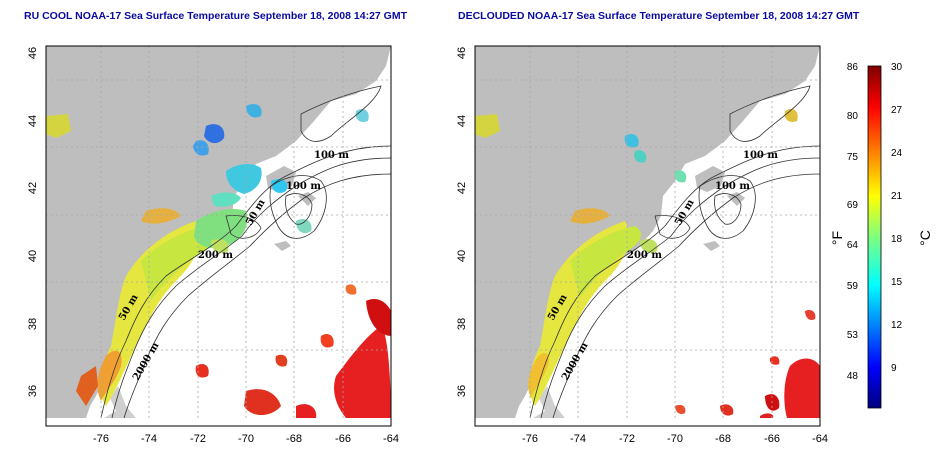 The width and height of the screenshot is (950, 475). What do you see at coordinates (874, 237) in the screenshot?
I see `colorbar-gradient` at bounding box center [874, 237].